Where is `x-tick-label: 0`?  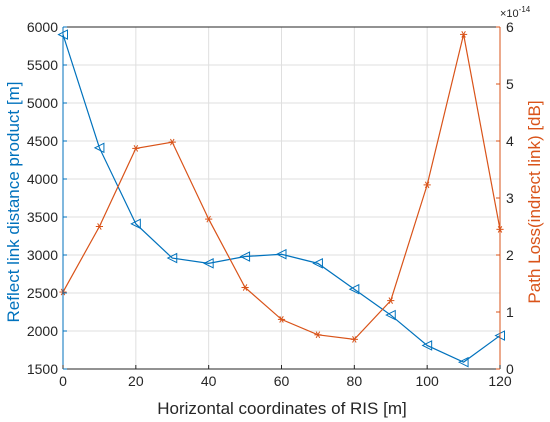
x-tick-label: 0 is located at coordinates (63, 381).